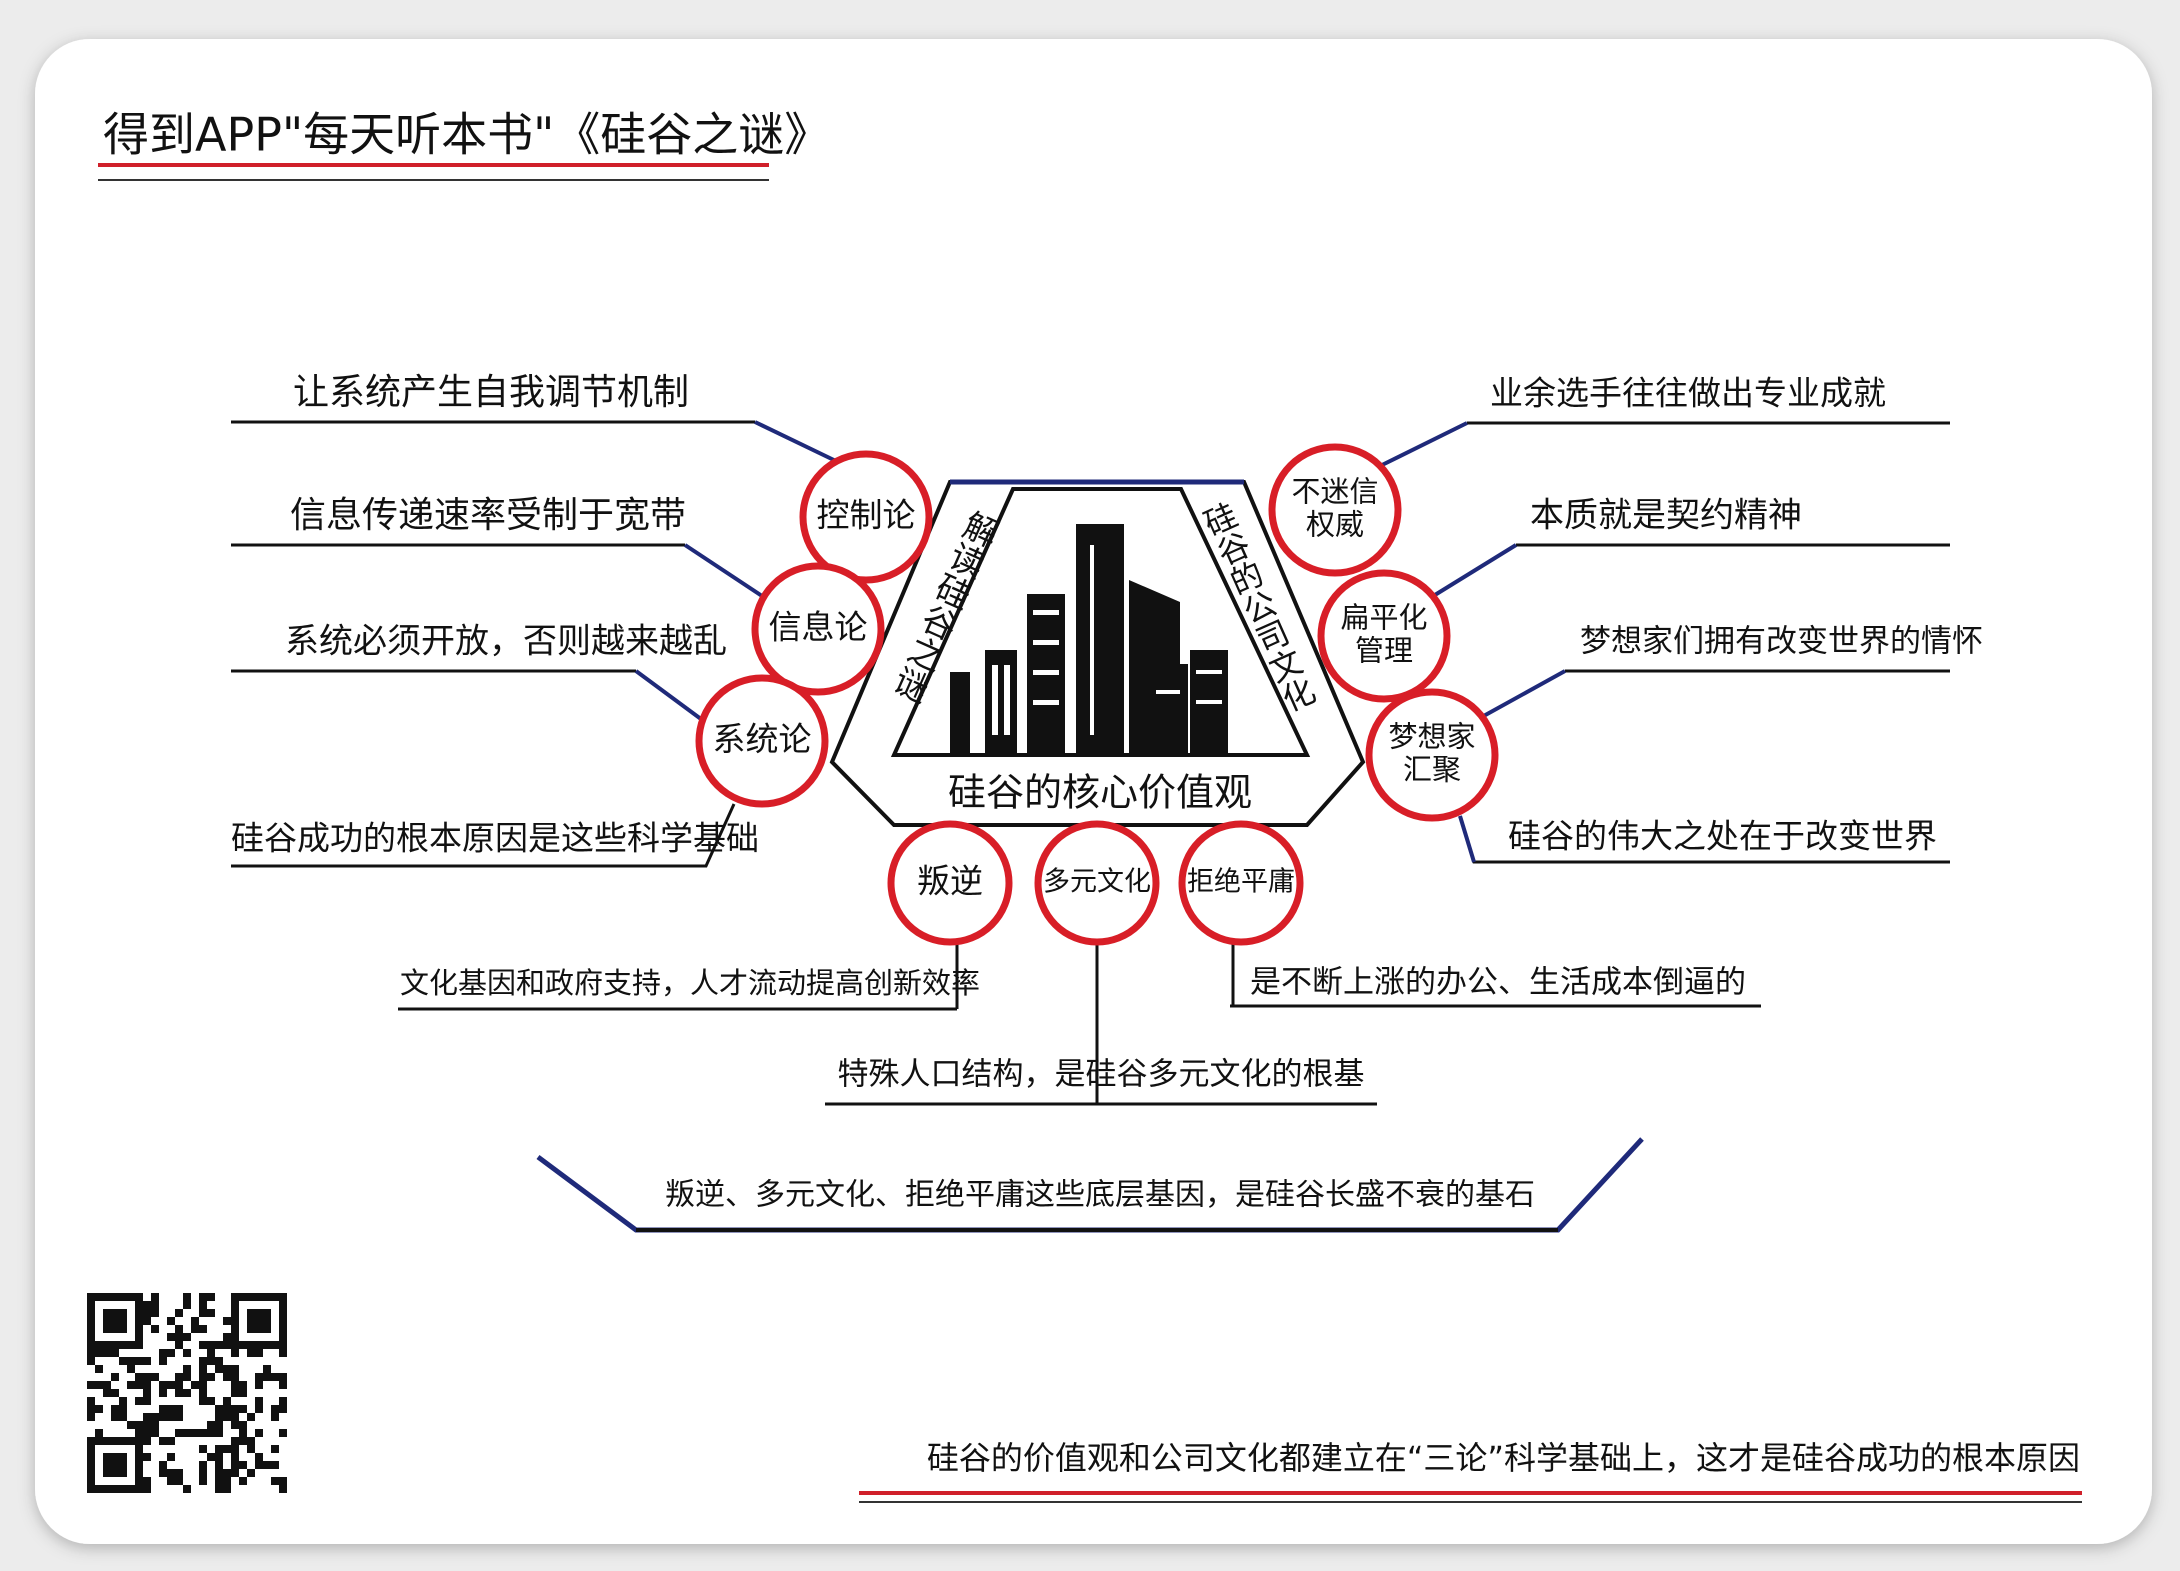  I want to click on branch-note: 文化基因和政府支持，人才流动提高创新效率, so click(690, 983).